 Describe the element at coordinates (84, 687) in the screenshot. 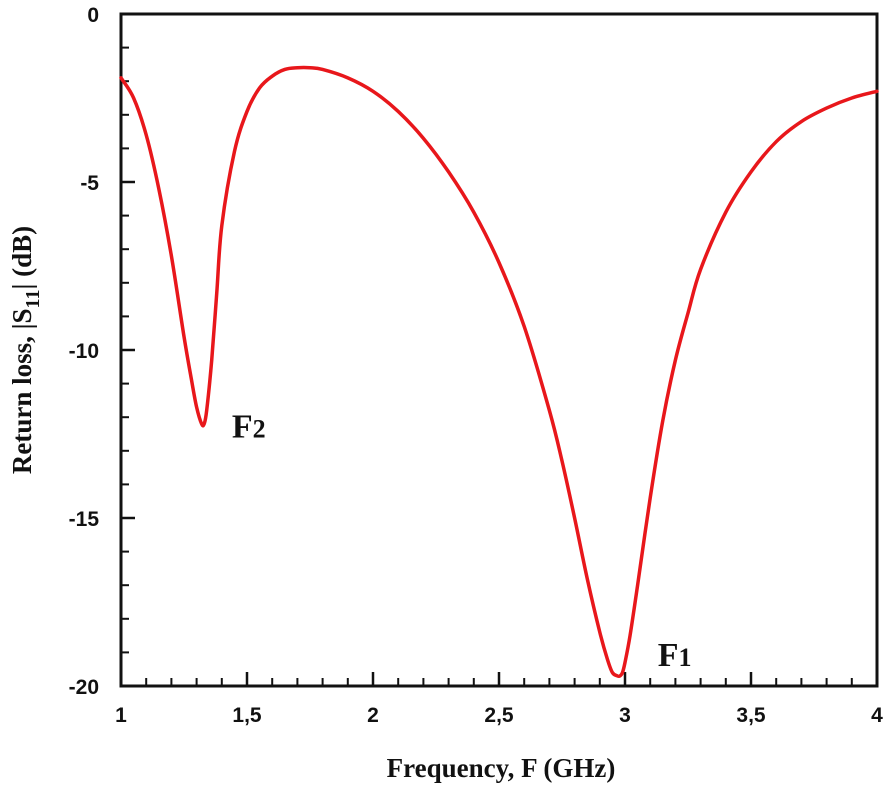

I see `y-tick-label: -20` at that location.